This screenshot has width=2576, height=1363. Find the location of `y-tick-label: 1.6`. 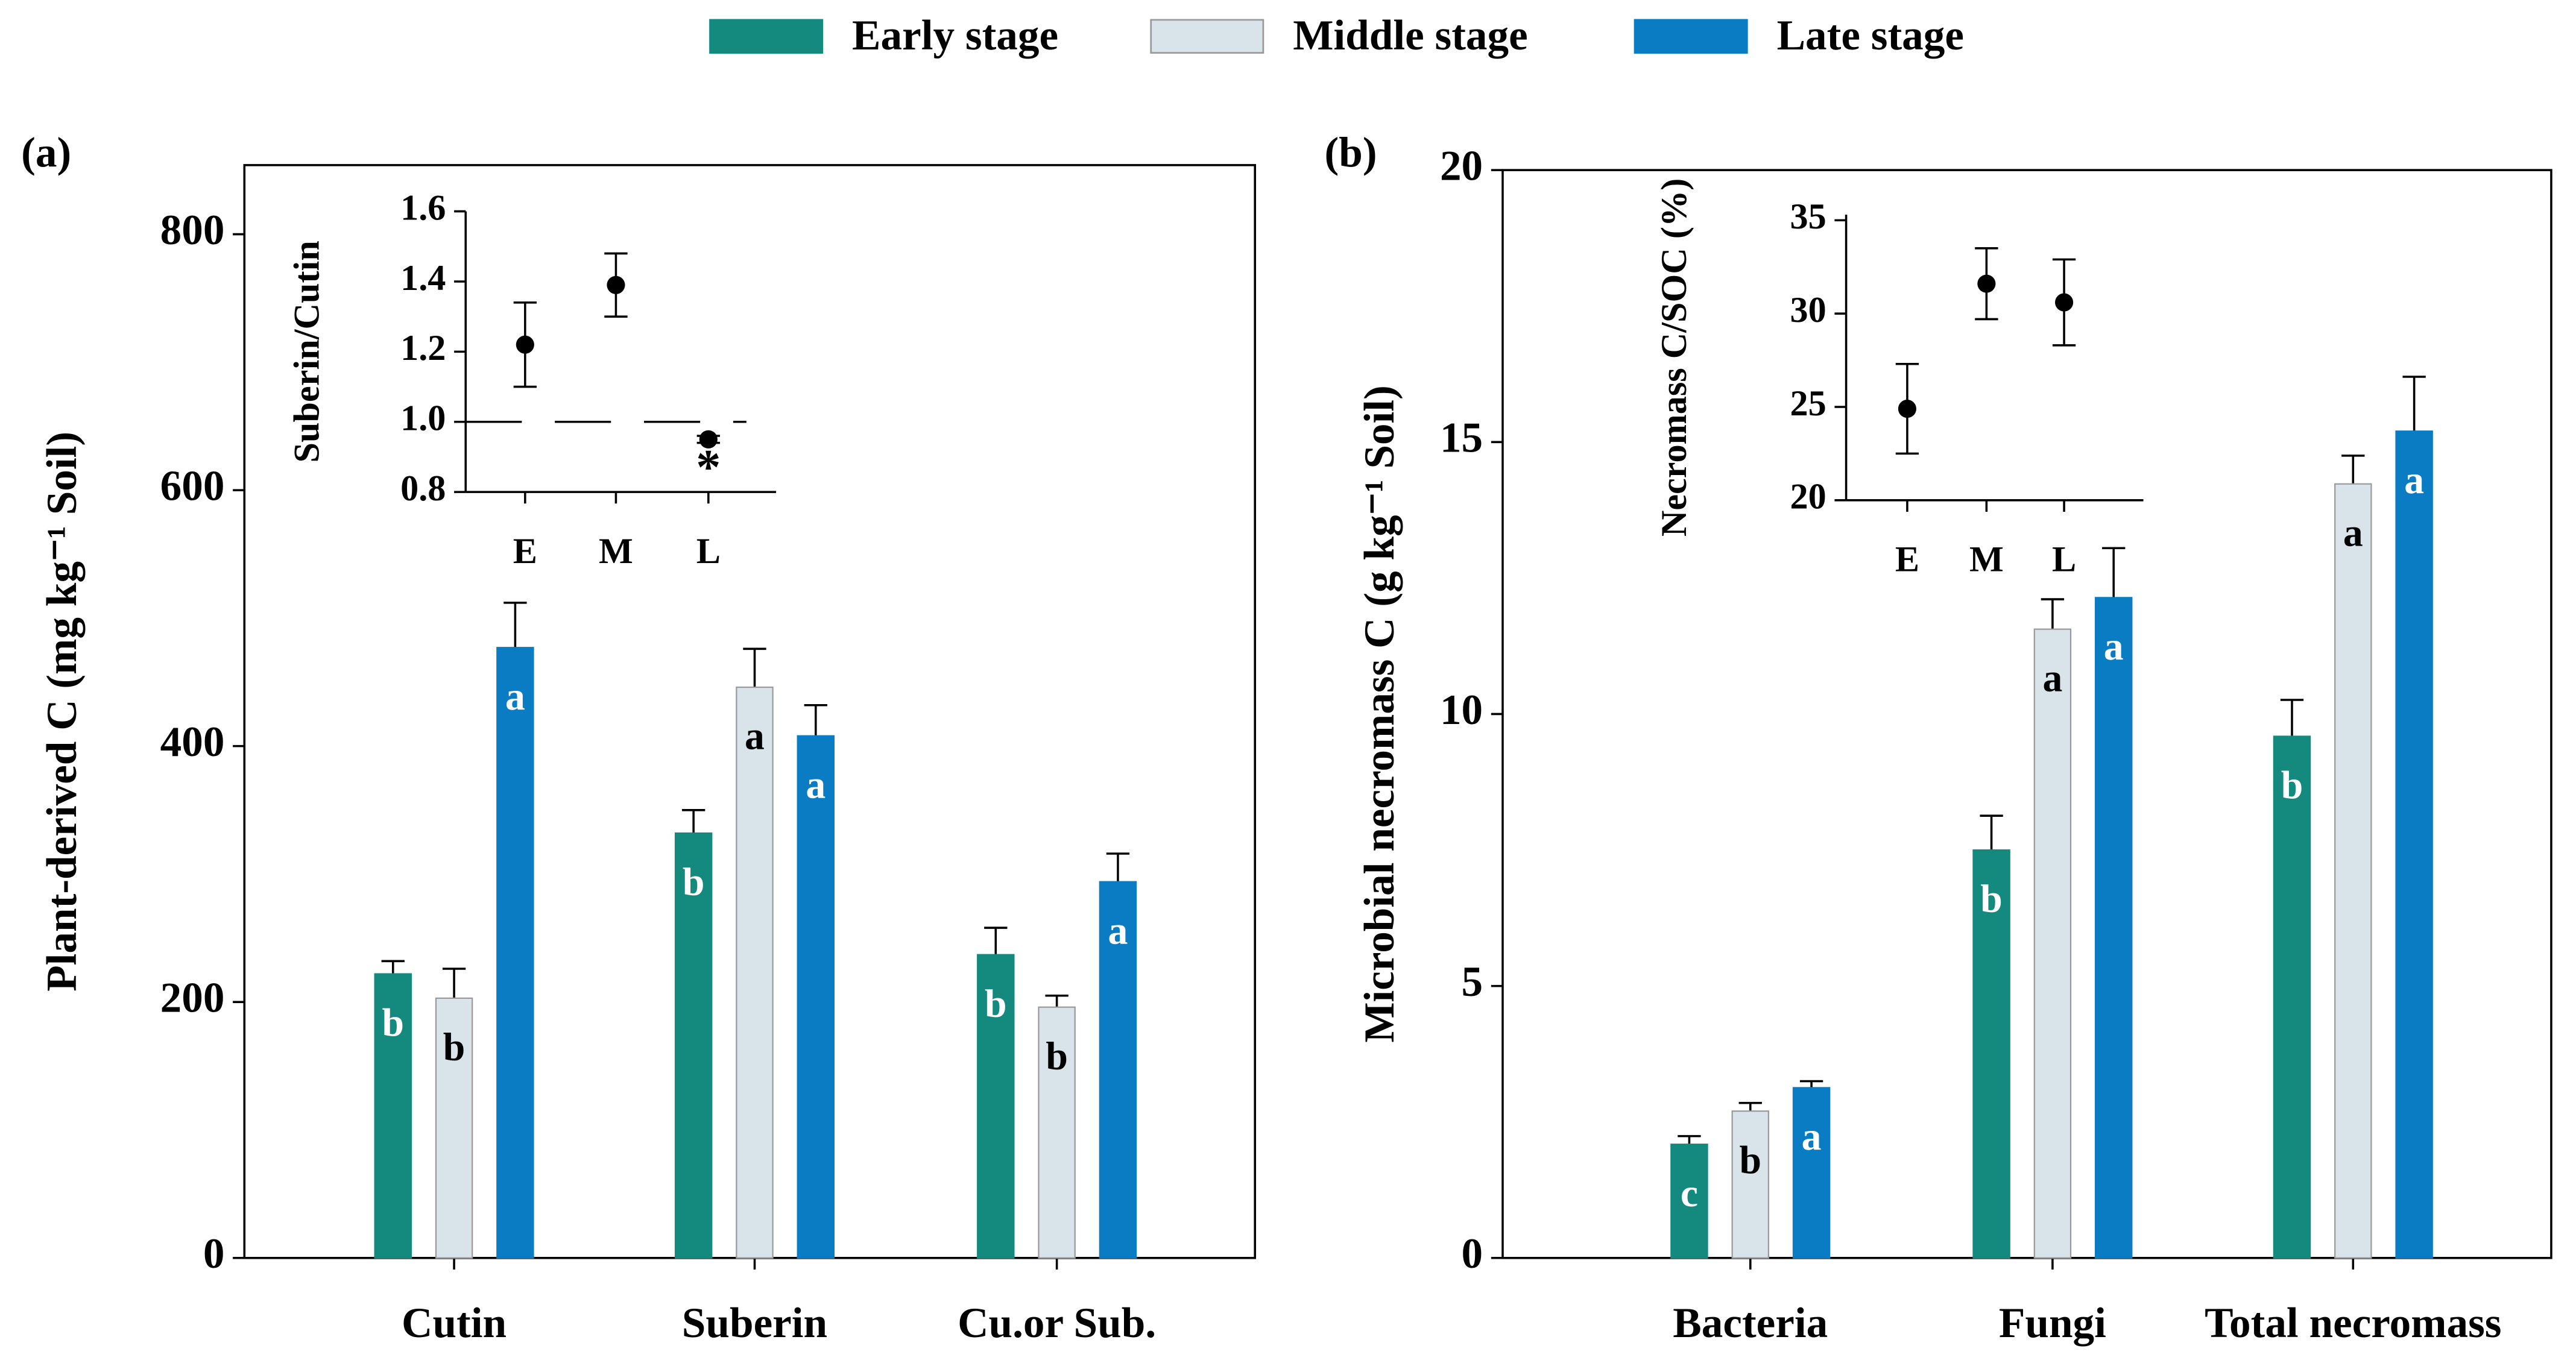

y-tick-label: 1.6 is located at coordinates (423, 207).